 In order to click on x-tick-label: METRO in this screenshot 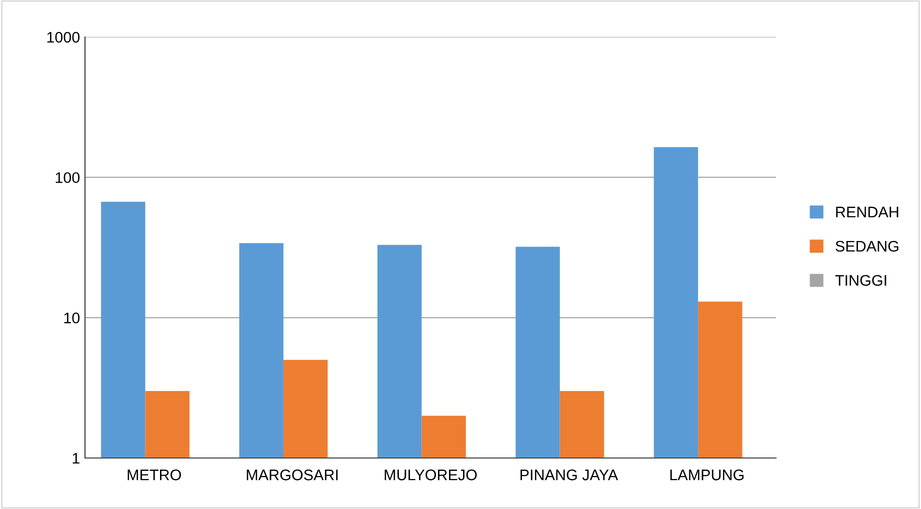, I will do `click(154, 475)`.